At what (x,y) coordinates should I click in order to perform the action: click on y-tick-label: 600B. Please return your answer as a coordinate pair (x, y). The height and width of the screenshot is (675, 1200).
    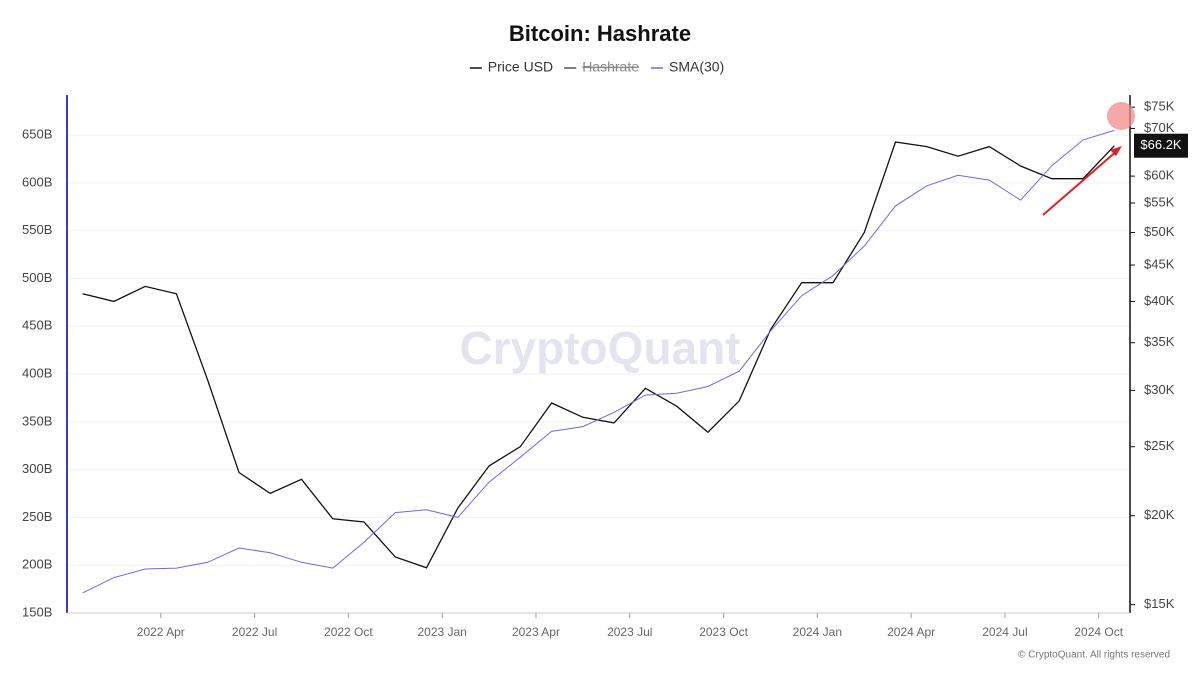
    Looking at the image, I should click on (37, 181).